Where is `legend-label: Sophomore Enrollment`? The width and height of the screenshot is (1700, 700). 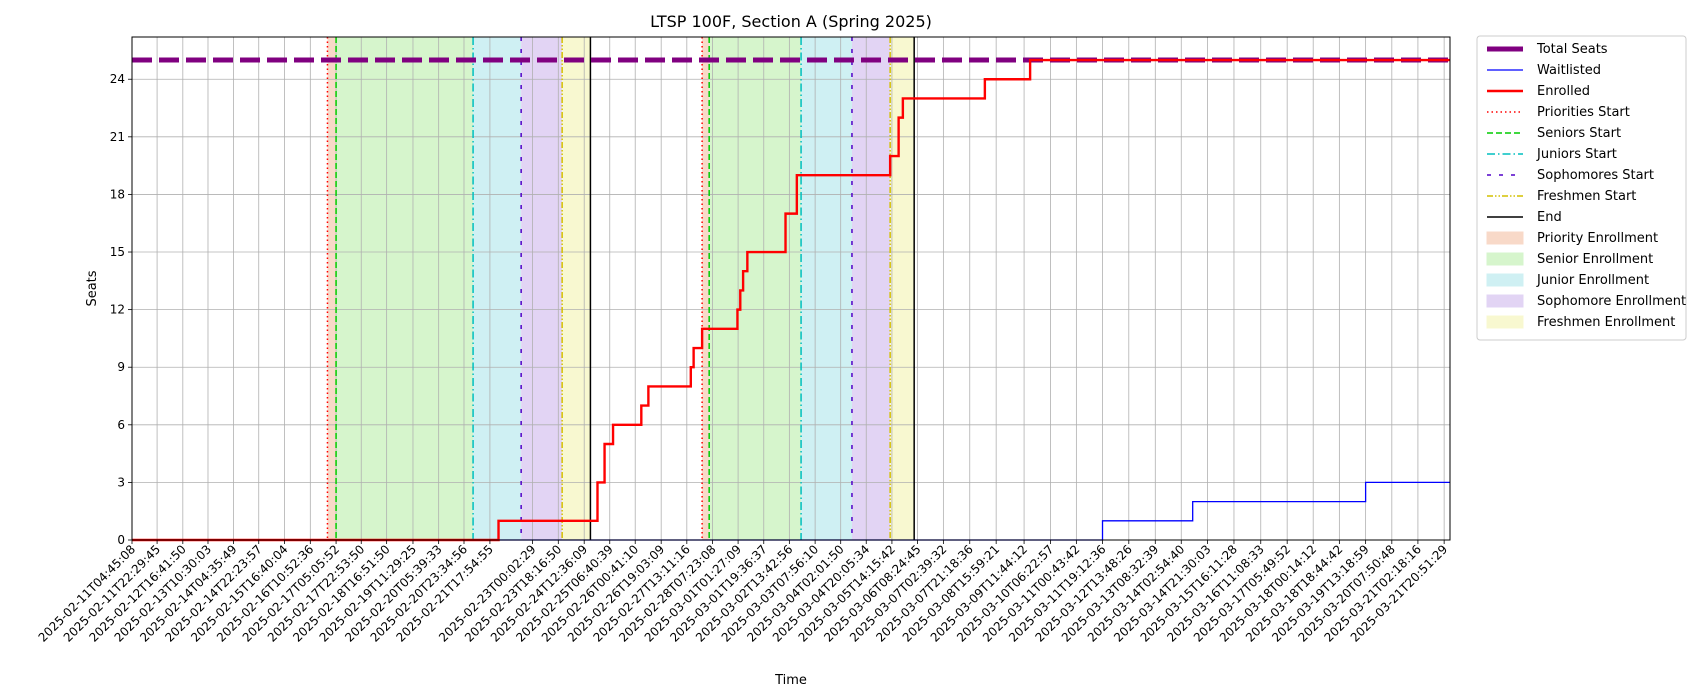
legend-label: Sophomore Enrollment is located at coordinates (1611, 301).